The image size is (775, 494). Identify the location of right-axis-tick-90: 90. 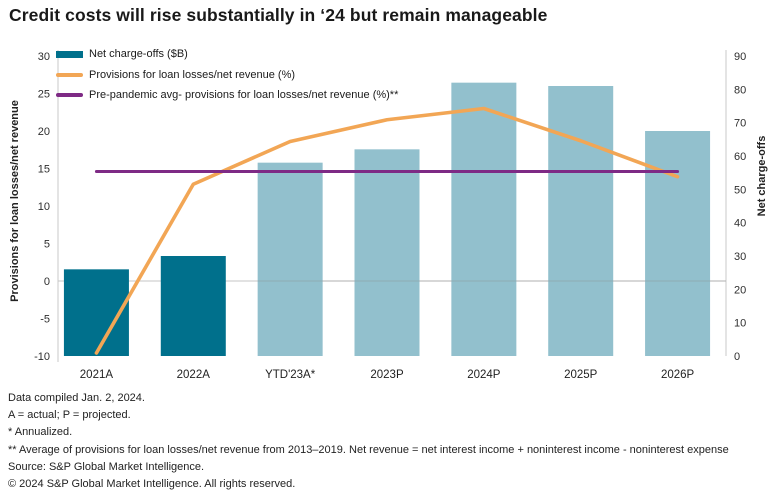
(740, 57).